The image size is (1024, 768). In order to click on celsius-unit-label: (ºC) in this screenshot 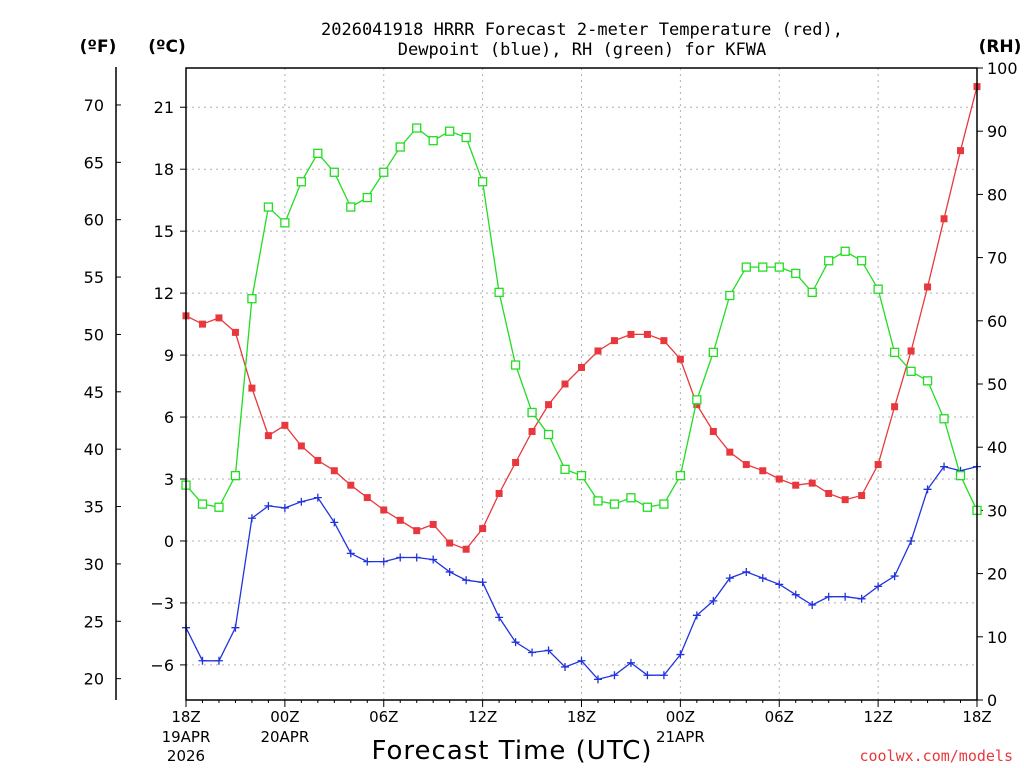, I will do `click(167, 47)`.